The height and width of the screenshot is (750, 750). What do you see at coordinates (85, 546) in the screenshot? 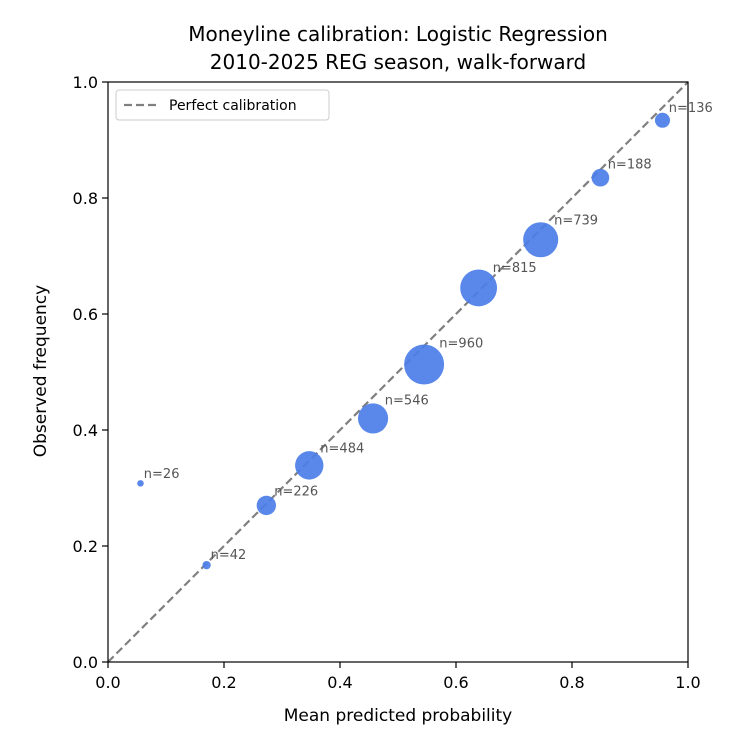
I see `y-tick-label: 0.2` at bounding box center [85, 546].